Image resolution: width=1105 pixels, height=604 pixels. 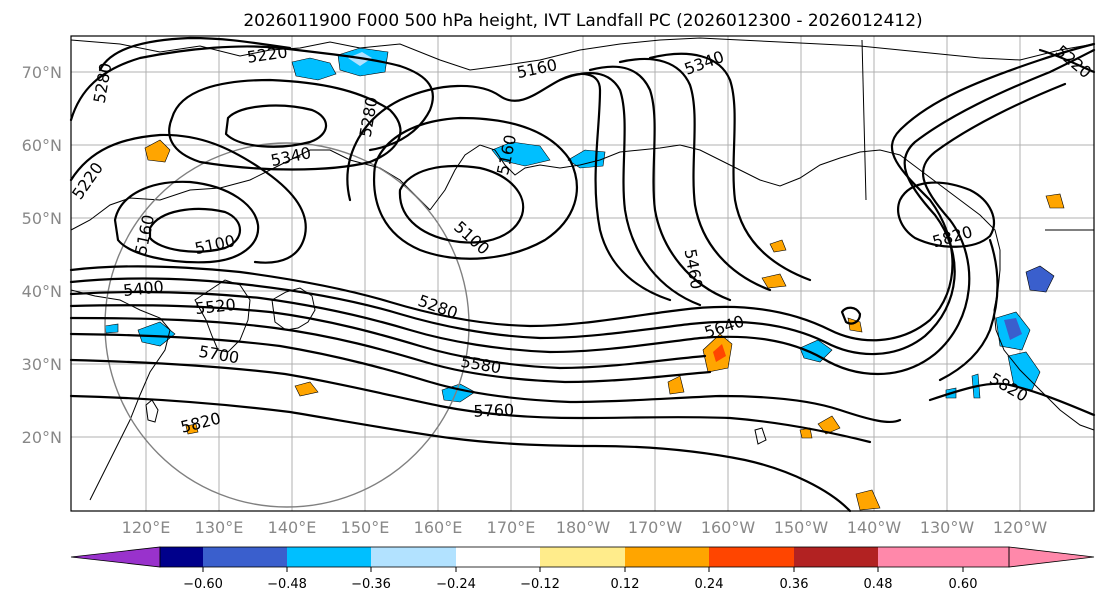 What do you see at coordinates (192, 429) in the screenshot?
I see `ivt-patch-taiwan` at bounding box center [192, 429].